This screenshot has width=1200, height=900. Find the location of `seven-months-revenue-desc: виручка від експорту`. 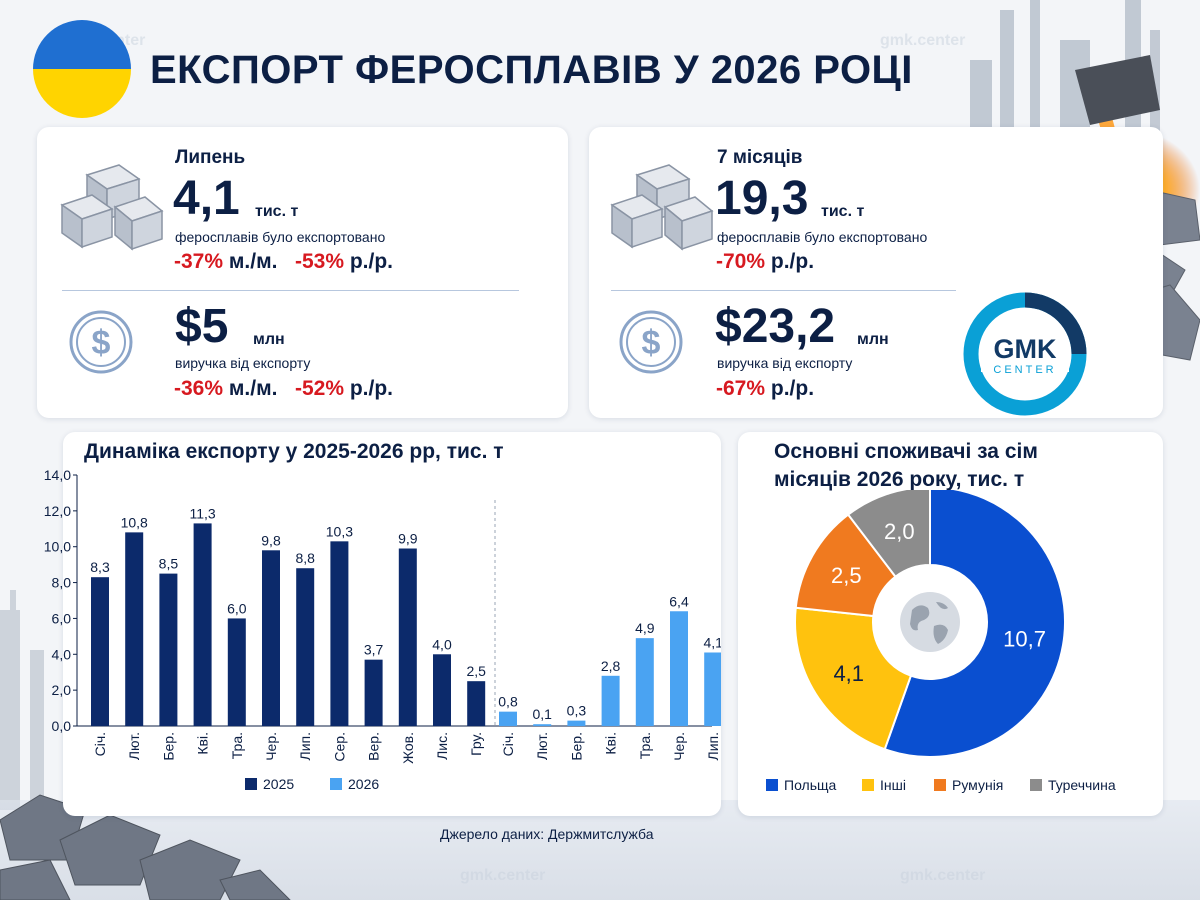

seven-months-revenue-desc: виручка від експорту is located at coordinates (785, 363).